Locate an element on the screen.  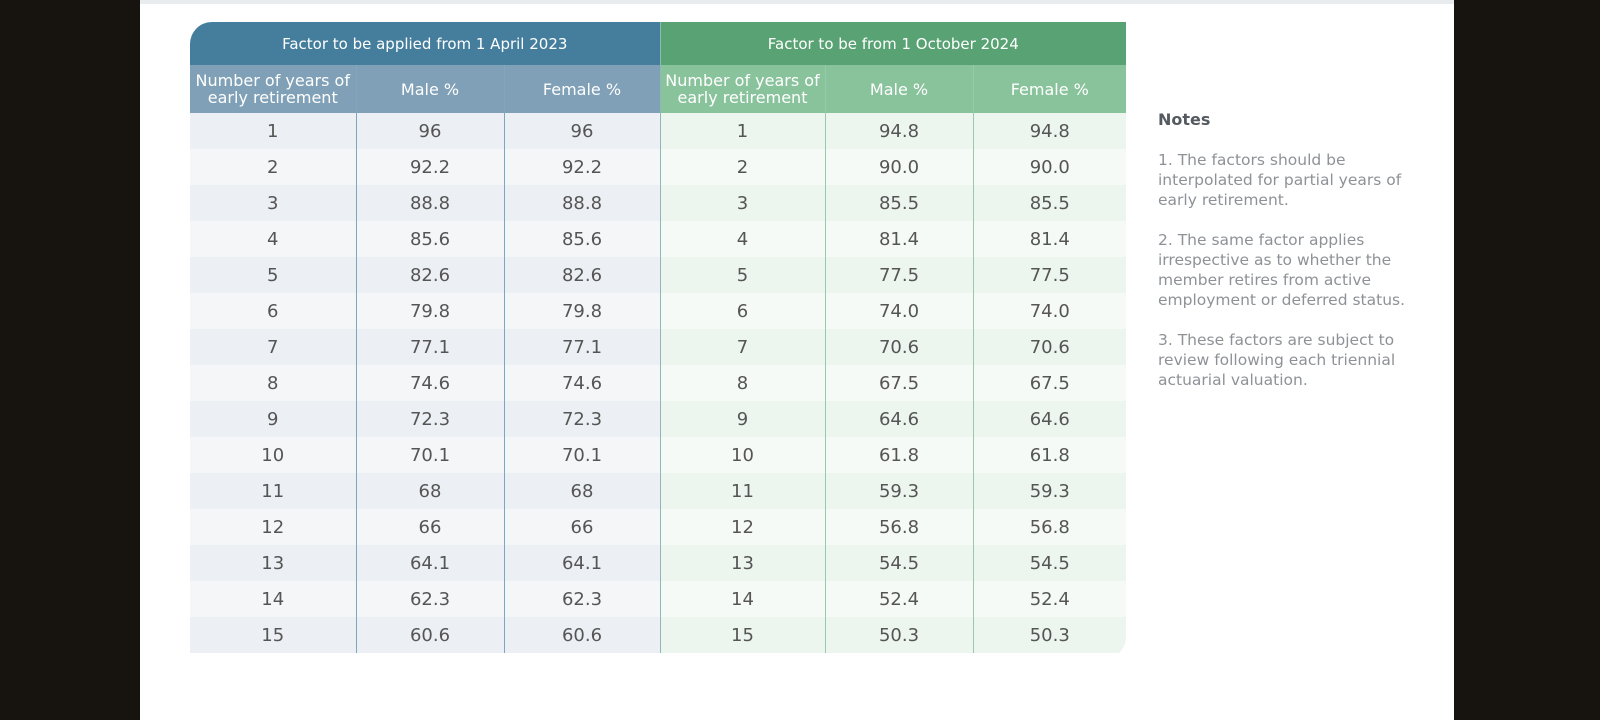
cell-female-2023: 64.1 is located at coordinates (581, 563).